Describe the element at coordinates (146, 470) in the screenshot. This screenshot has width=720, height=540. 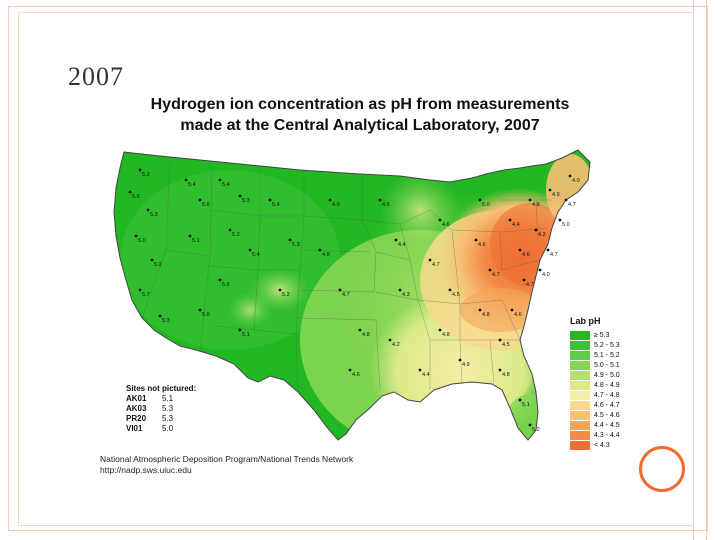
I see `credit-url: http://nadp.sws.uiuc.edu` at that location.